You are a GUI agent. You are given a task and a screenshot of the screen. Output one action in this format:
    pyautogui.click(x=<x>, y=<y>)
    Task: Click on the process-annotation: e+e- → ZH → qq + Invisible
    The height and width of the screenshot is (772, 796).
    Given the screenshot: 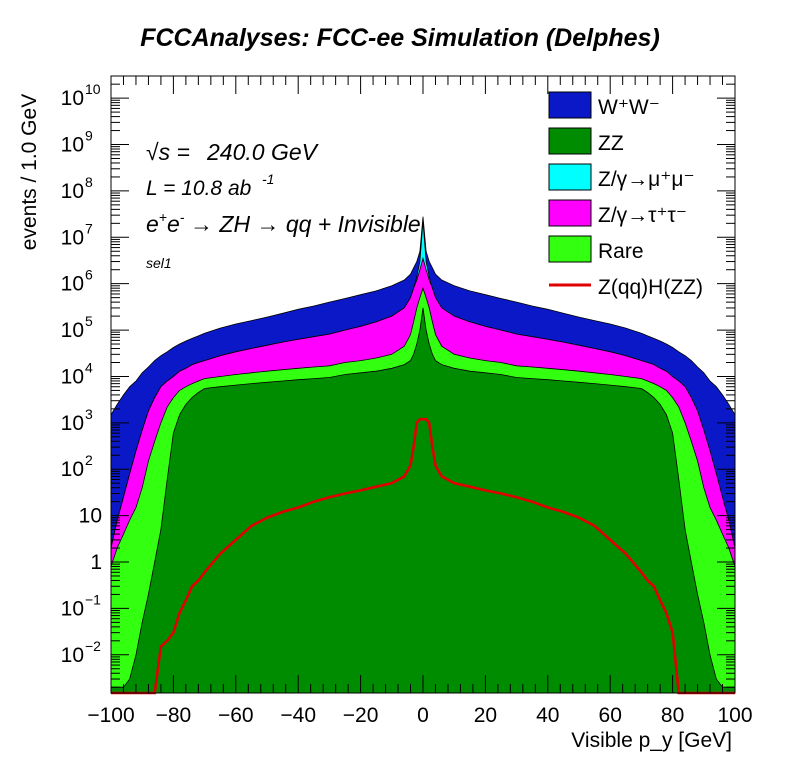 What is the action you would take?
    pyautogui.click(x=283, y=223)
    